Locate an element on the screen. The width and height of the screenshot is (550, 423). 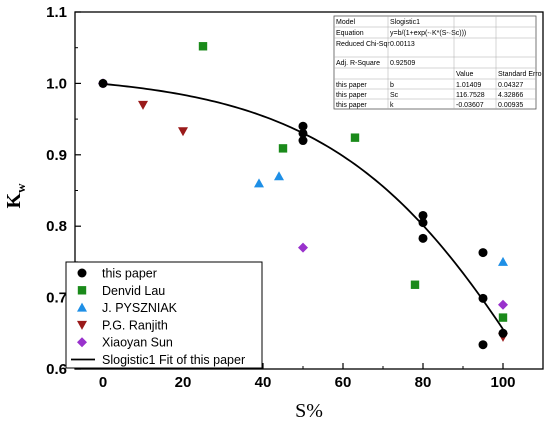
x-tick-label: 40 is located at coordinates (263, 382).